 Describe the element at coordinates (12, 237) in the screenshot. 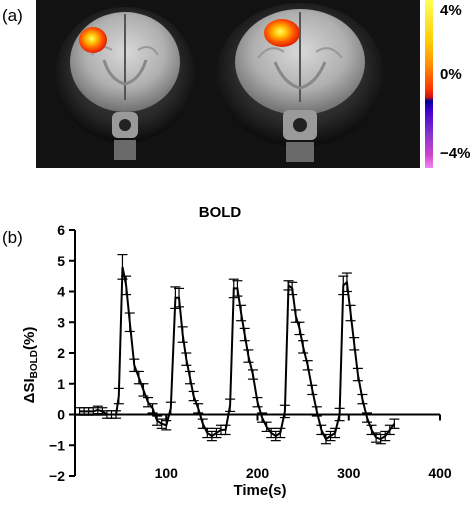

I see `panel-b-label: (b)` at that location.